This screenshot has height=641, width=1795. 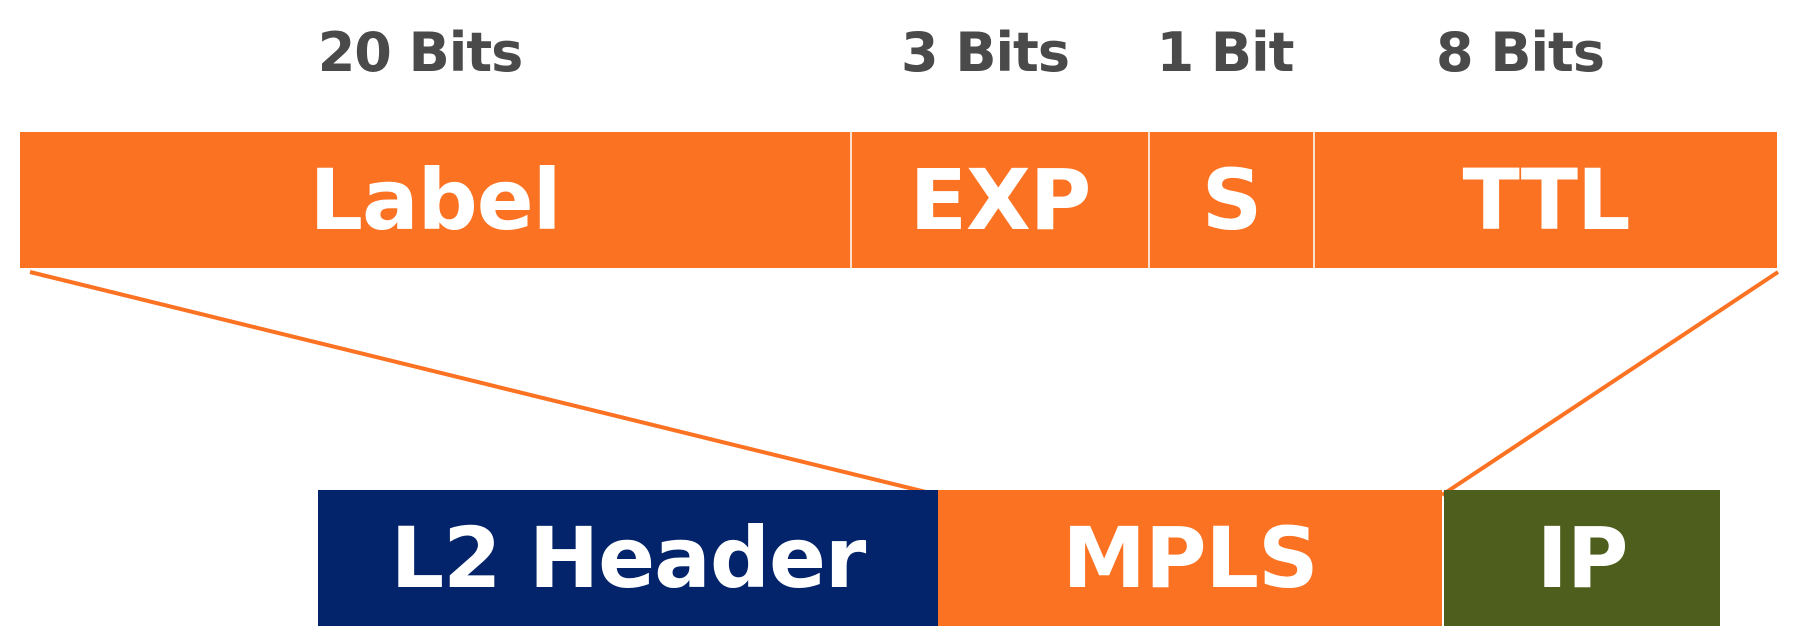 What do you see at coordinates (1520, 52) in the screenshot?
I see `bits-ttl-width: 8 Bits` at bounding box center [1520, 52].